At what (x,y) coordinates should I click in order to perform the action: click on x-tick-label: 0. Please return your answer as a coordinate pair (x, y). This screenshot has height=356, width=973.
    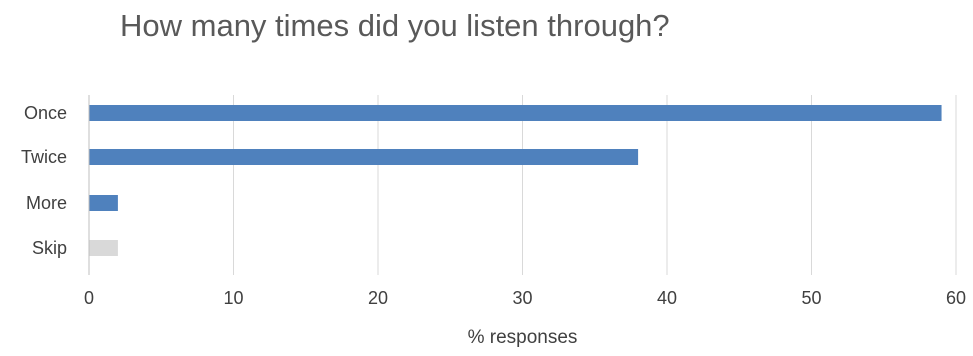
    Looking at the image, I should click on (89, 298).